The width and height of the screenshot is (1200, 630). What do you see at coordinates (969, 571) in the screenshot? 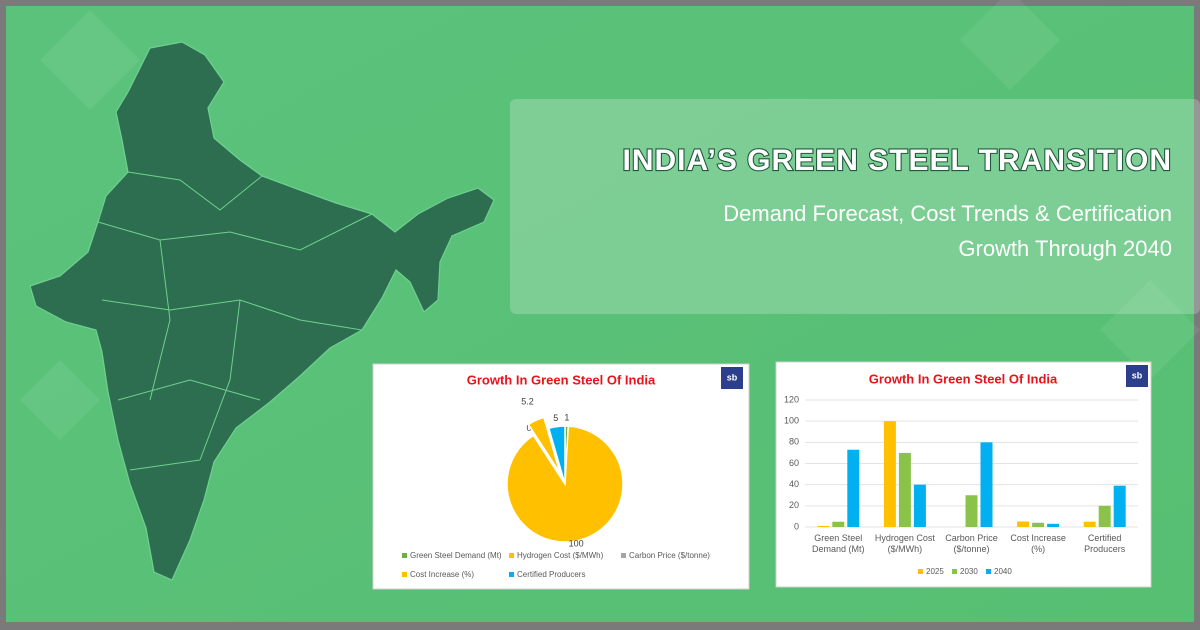
I see `legend-label: 2030` at bounding box center [969, 571].